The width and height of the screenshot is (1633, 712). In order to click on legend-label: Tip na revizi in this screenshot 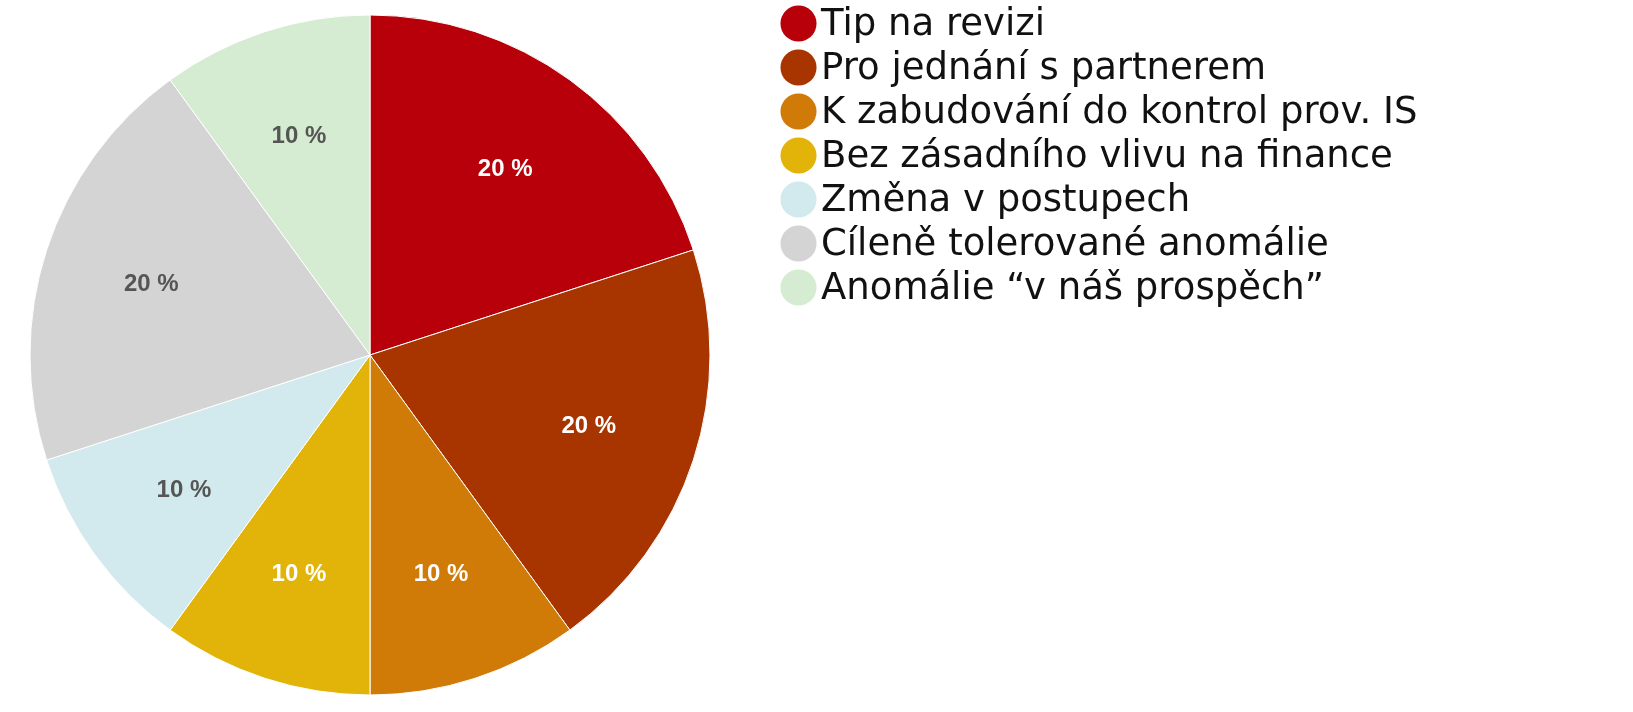, I will do `click(932, 22)`.